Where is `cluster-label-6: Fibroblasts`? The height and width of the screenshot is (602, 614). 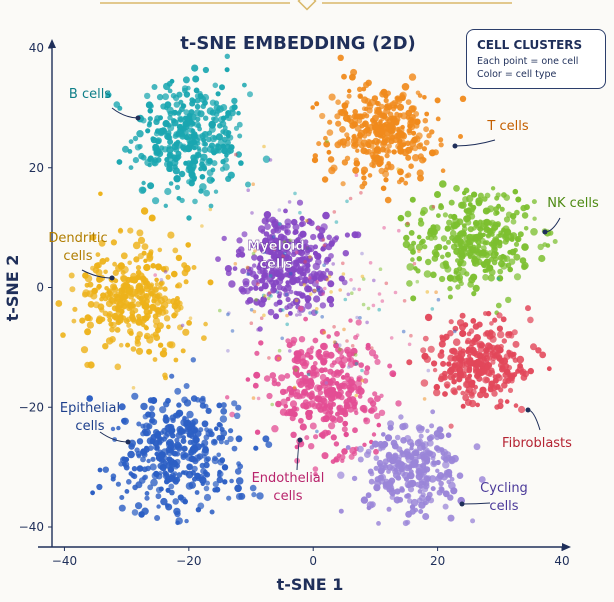 cluster-label-6: Fibroblasts is located at coordinates (537, 429).